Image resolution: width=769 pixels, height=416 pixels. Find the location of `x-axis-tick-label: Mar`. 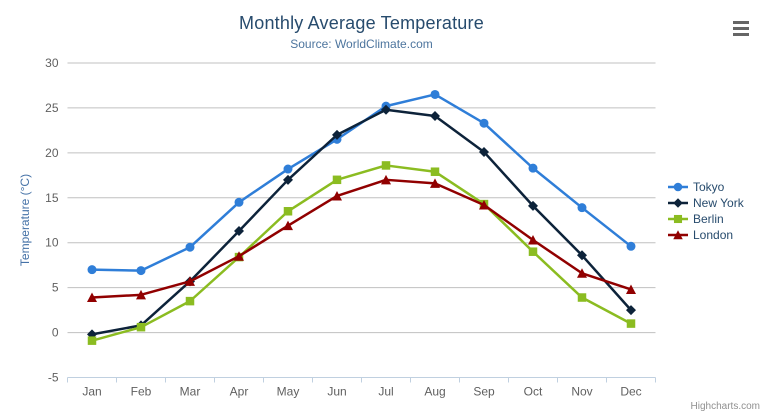

x-axis-tick-label: Mar is located at coordinates (190, 392).